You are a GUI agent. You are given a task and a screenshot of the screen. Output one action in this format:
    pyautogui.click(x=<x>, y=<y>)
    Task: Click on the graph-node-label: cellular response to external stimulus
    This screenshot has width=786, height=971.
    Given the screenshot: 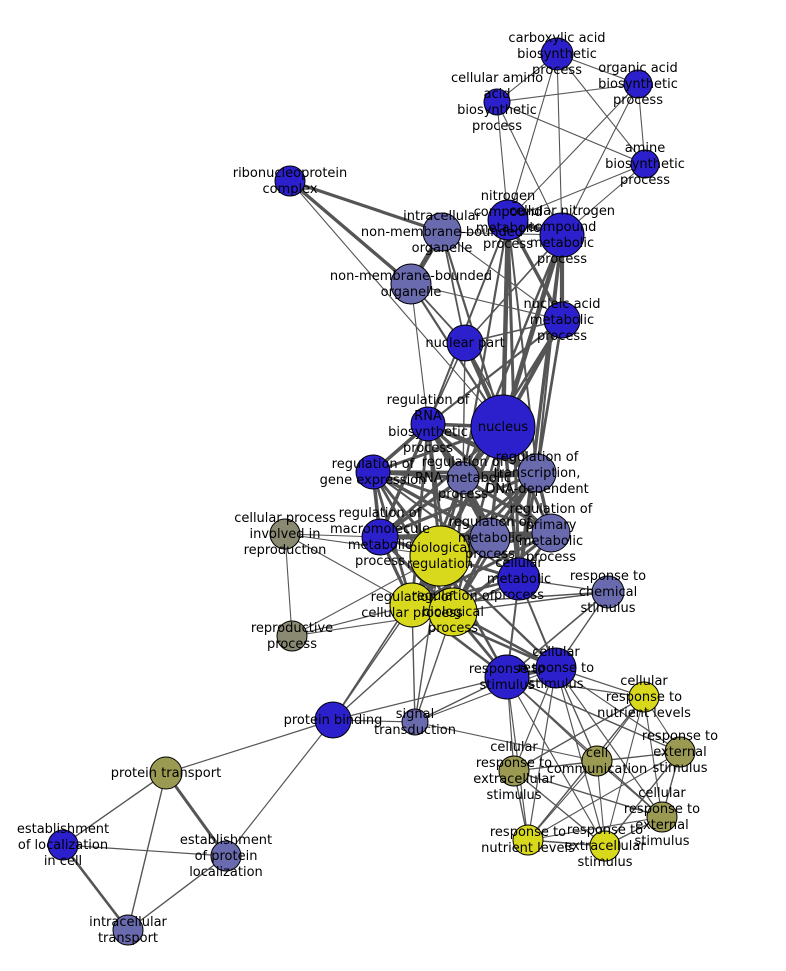 What is the action you would take?
    pyautogui.click(x=662, y=817)
    